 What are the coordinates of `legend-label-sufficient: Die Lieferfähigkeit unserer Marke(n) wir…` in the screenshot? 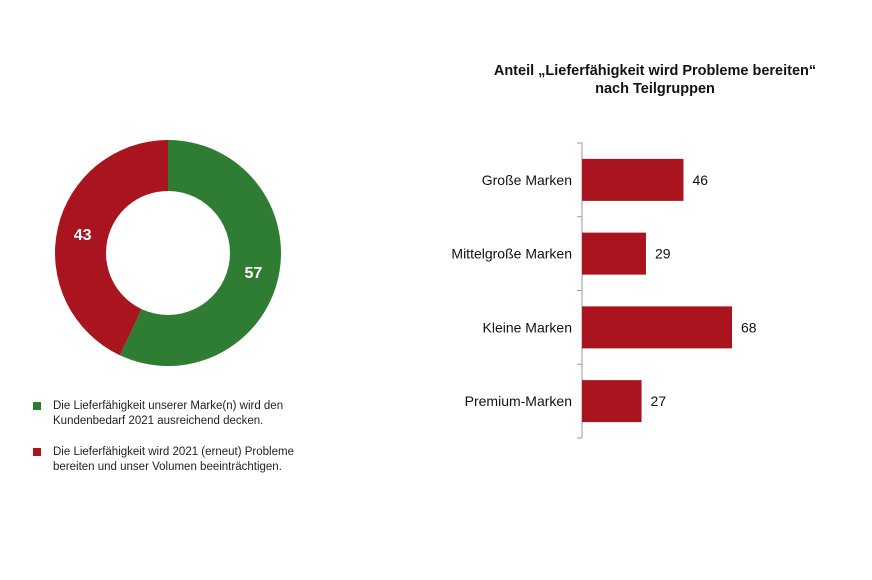 It's located at (168, 413).